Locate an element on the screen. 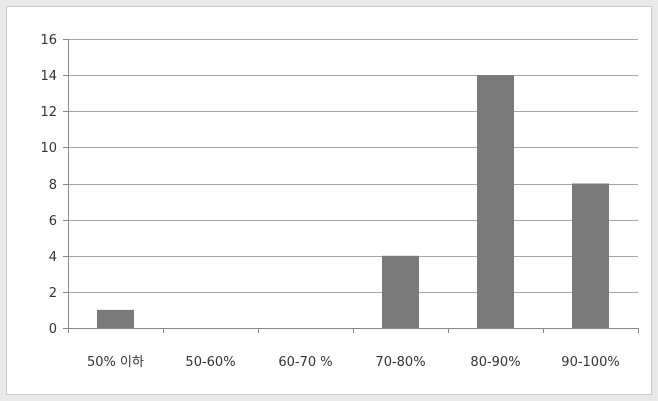  x-tick-label: 80-90% is located at coordinates (495, 362).